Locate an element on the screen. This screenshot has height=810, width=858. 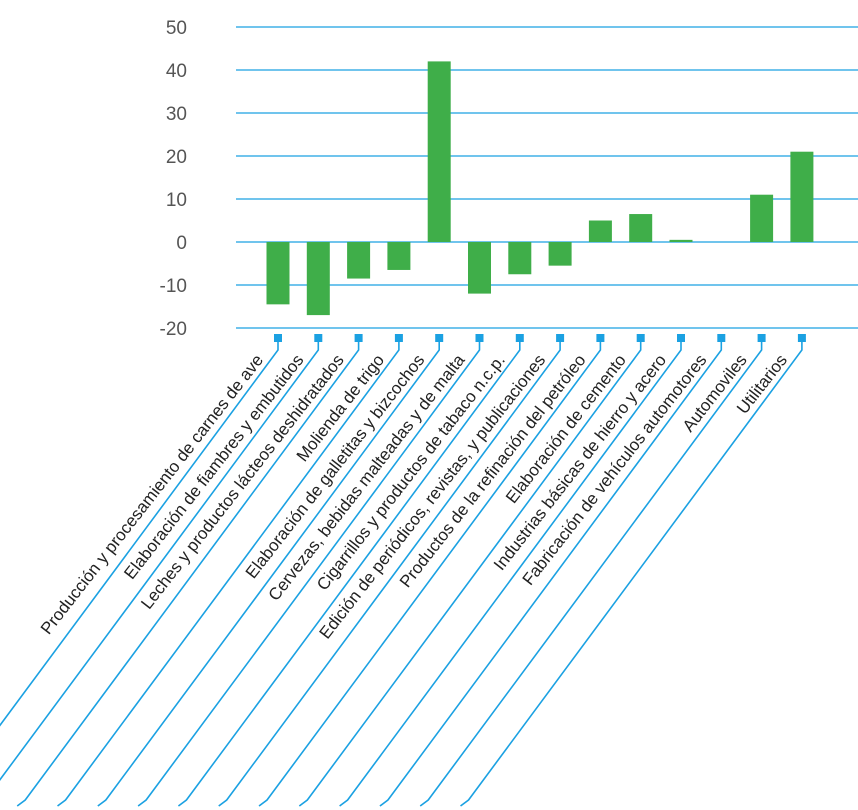
y-tick-label: 50 is located at coordinates (176, 28).